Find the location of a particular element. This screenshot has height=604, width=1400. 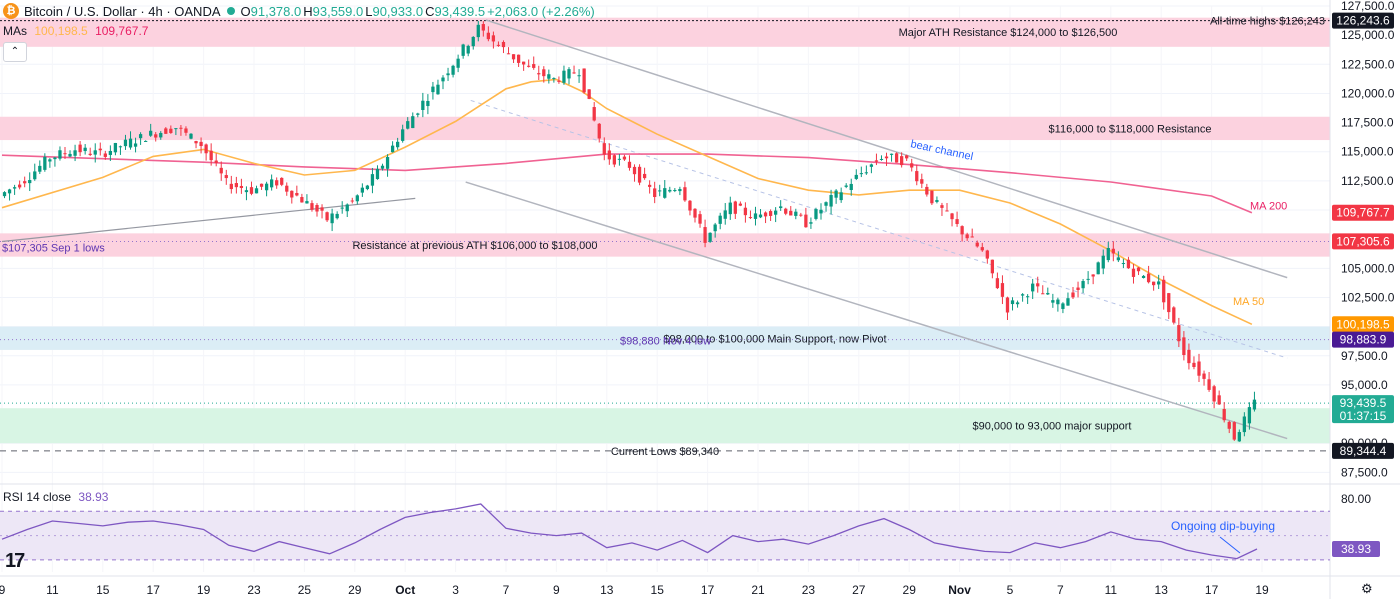

price-axis-tick: 125,000.0 is located at coordinates (1368, 35).